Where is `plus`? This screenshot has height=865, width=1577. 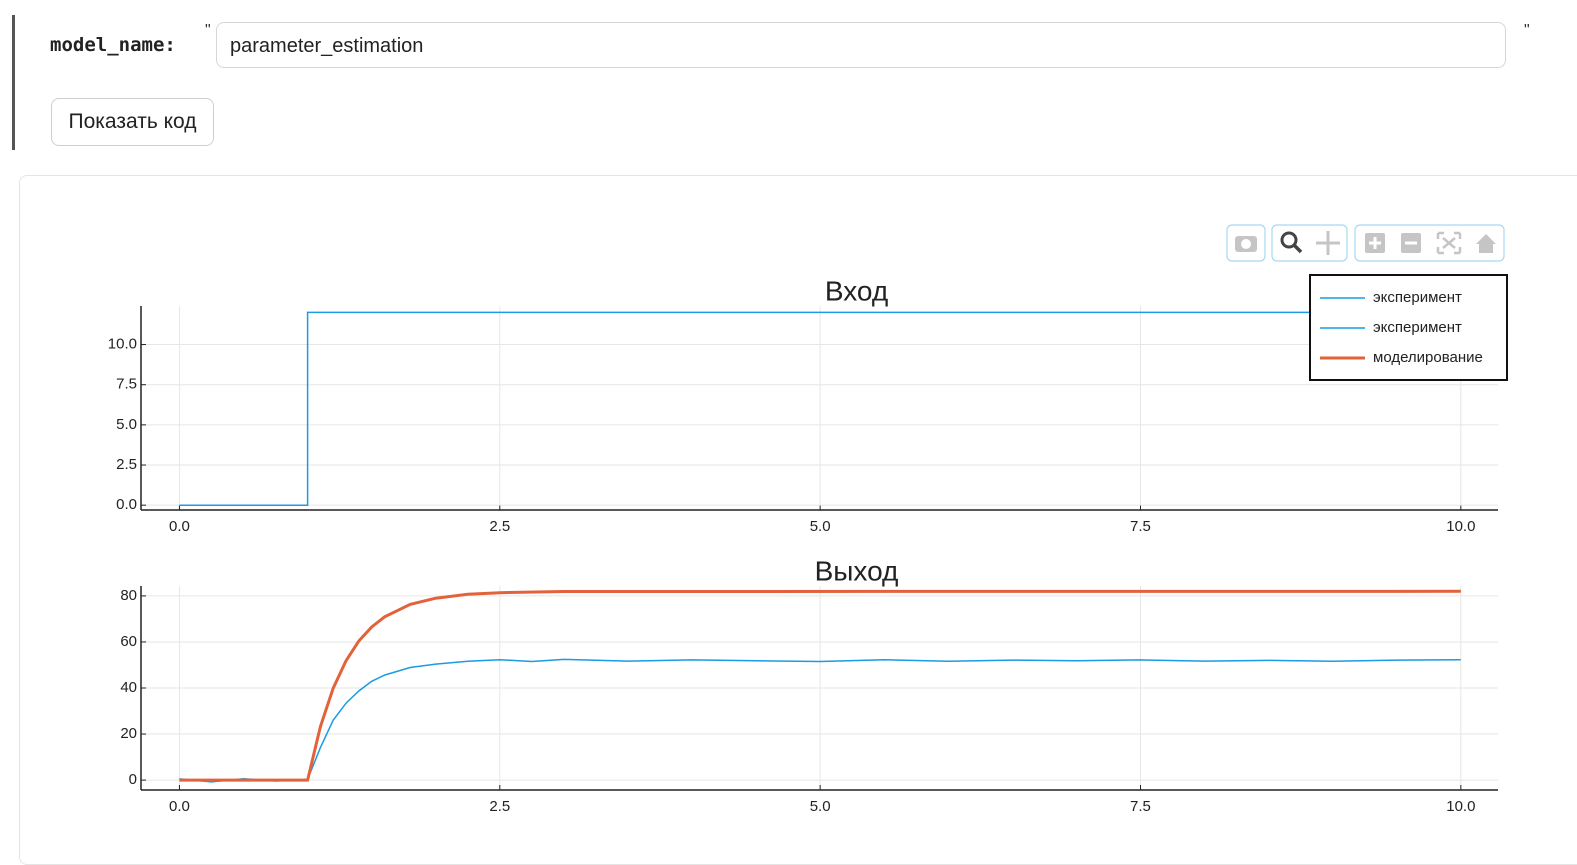 plus is located at coordinates (1375, 243).